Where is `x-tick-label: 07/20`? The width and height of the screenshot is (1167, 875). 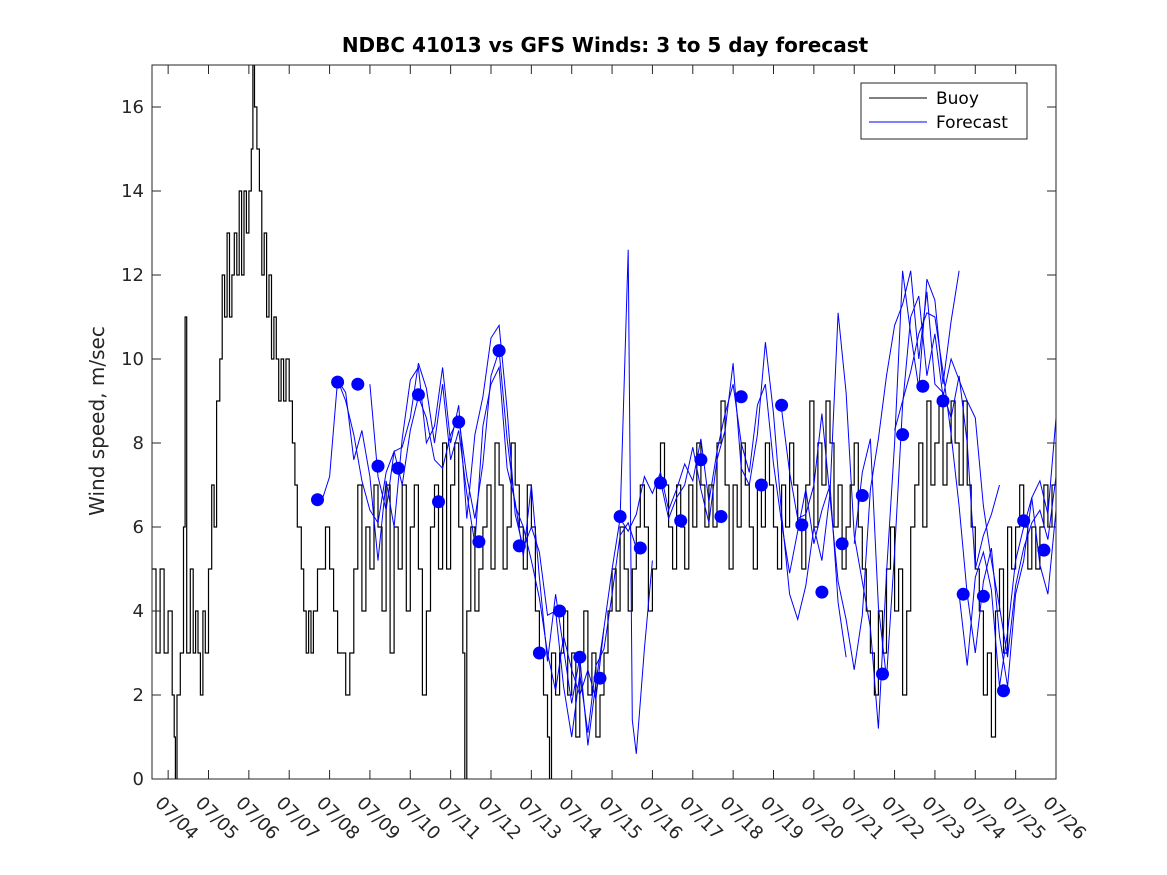
x-tick-label: 07/20 is located at coordinates (822, 819).